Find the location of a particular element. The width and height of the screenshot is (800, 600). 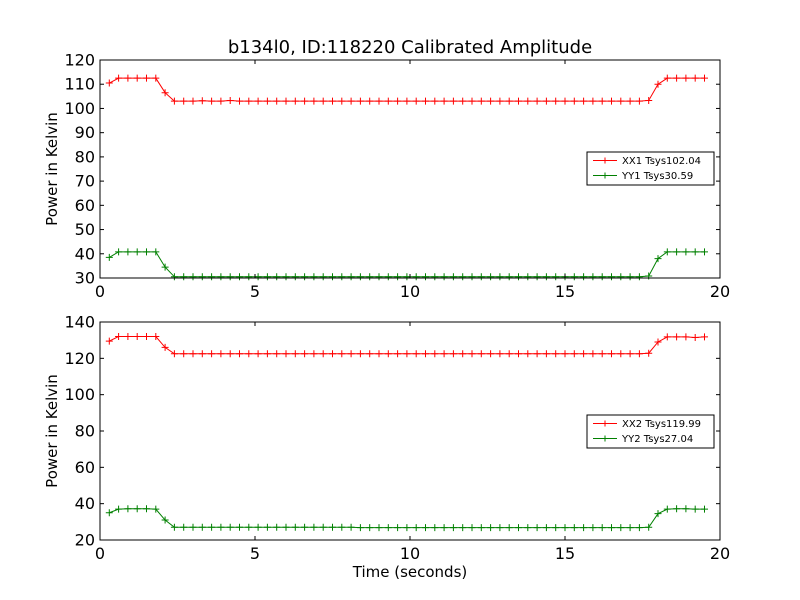

y-tick-label: 40 is located at coordinates (85, 253).